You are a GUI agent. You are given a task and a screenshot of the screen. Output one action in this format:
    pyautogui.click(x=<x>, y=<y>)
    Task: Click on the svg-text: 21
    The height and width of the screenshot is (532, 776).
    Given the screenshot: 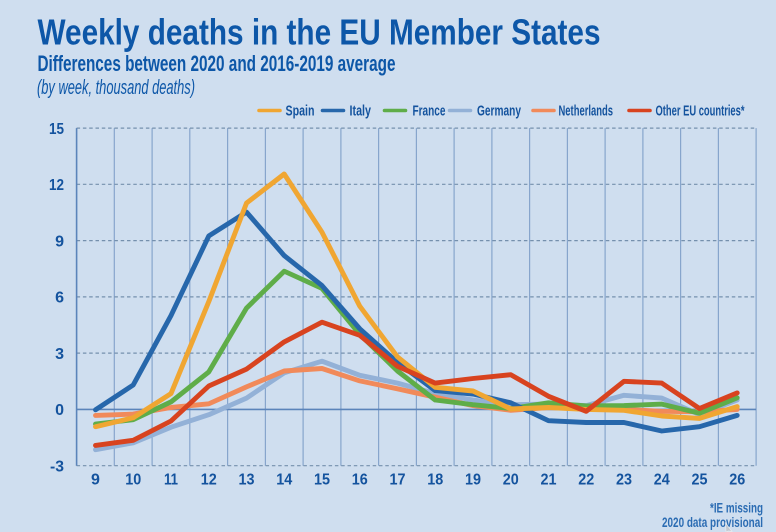 What is the action you would take?
    pyautogui.click(x=549, y=480)
    